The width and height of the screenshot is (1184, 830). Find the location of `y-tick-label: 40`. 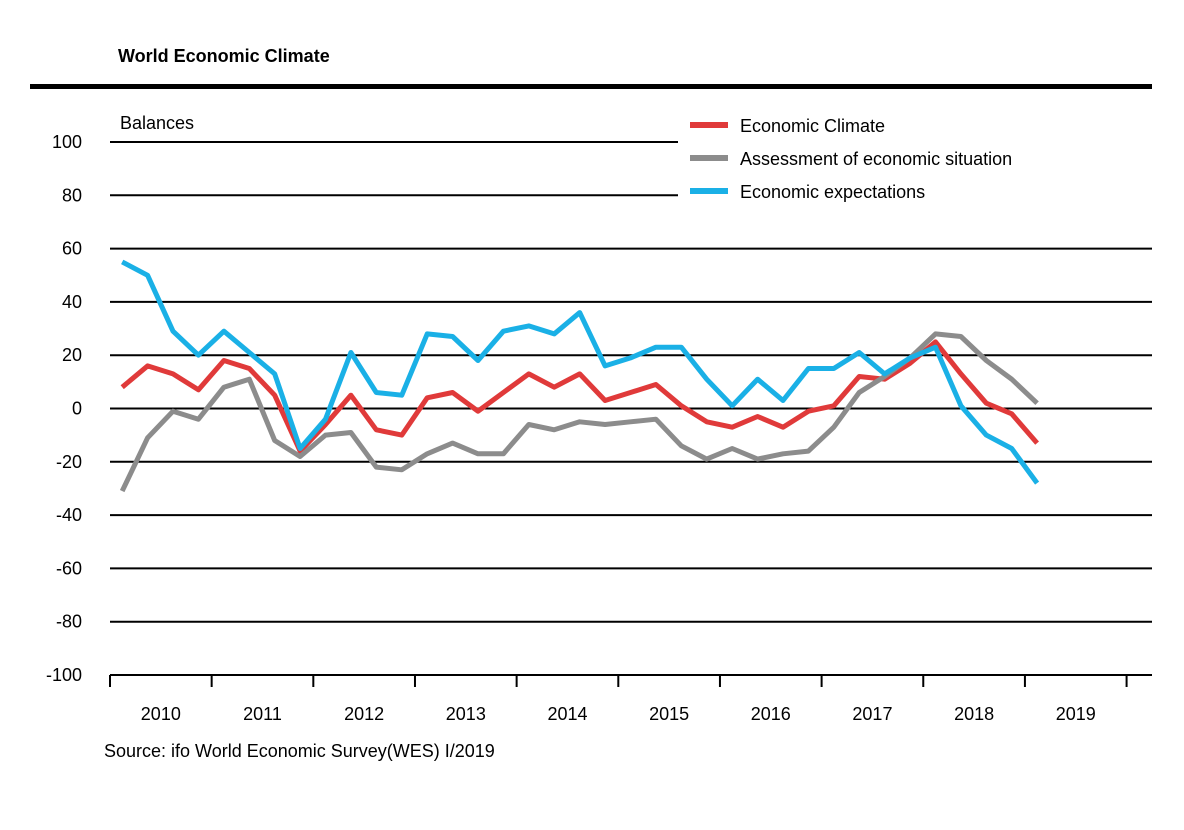

y-tick-label: 40 is located at coordinates (72, 302).